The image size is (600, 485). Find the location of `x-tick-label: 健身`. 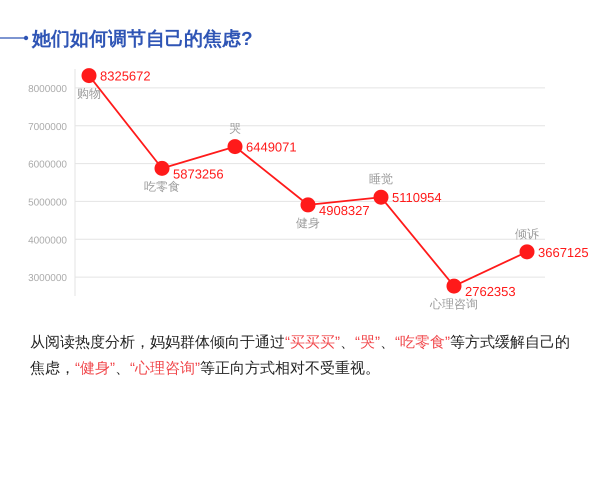

x-tick-label: 健身 is located at coordinates (308, 223).